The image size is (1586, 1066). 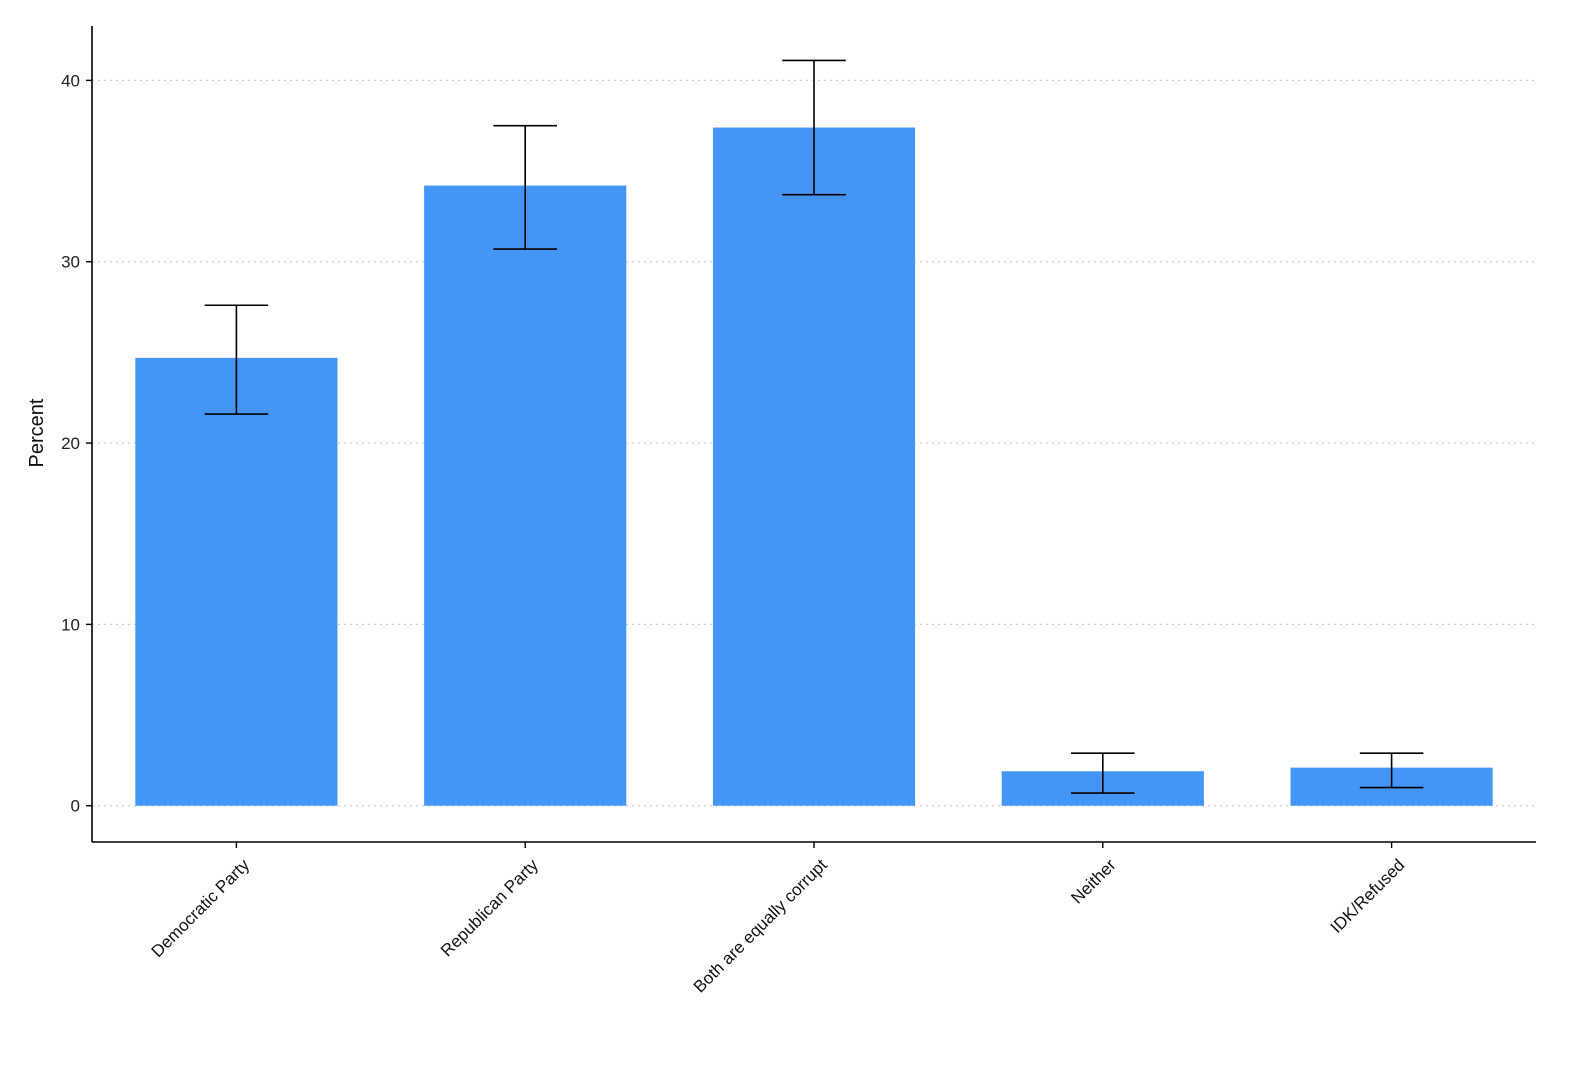 I want to click on y-tick-labels: 0 10 20 30 40, so click(x=70, y=443).